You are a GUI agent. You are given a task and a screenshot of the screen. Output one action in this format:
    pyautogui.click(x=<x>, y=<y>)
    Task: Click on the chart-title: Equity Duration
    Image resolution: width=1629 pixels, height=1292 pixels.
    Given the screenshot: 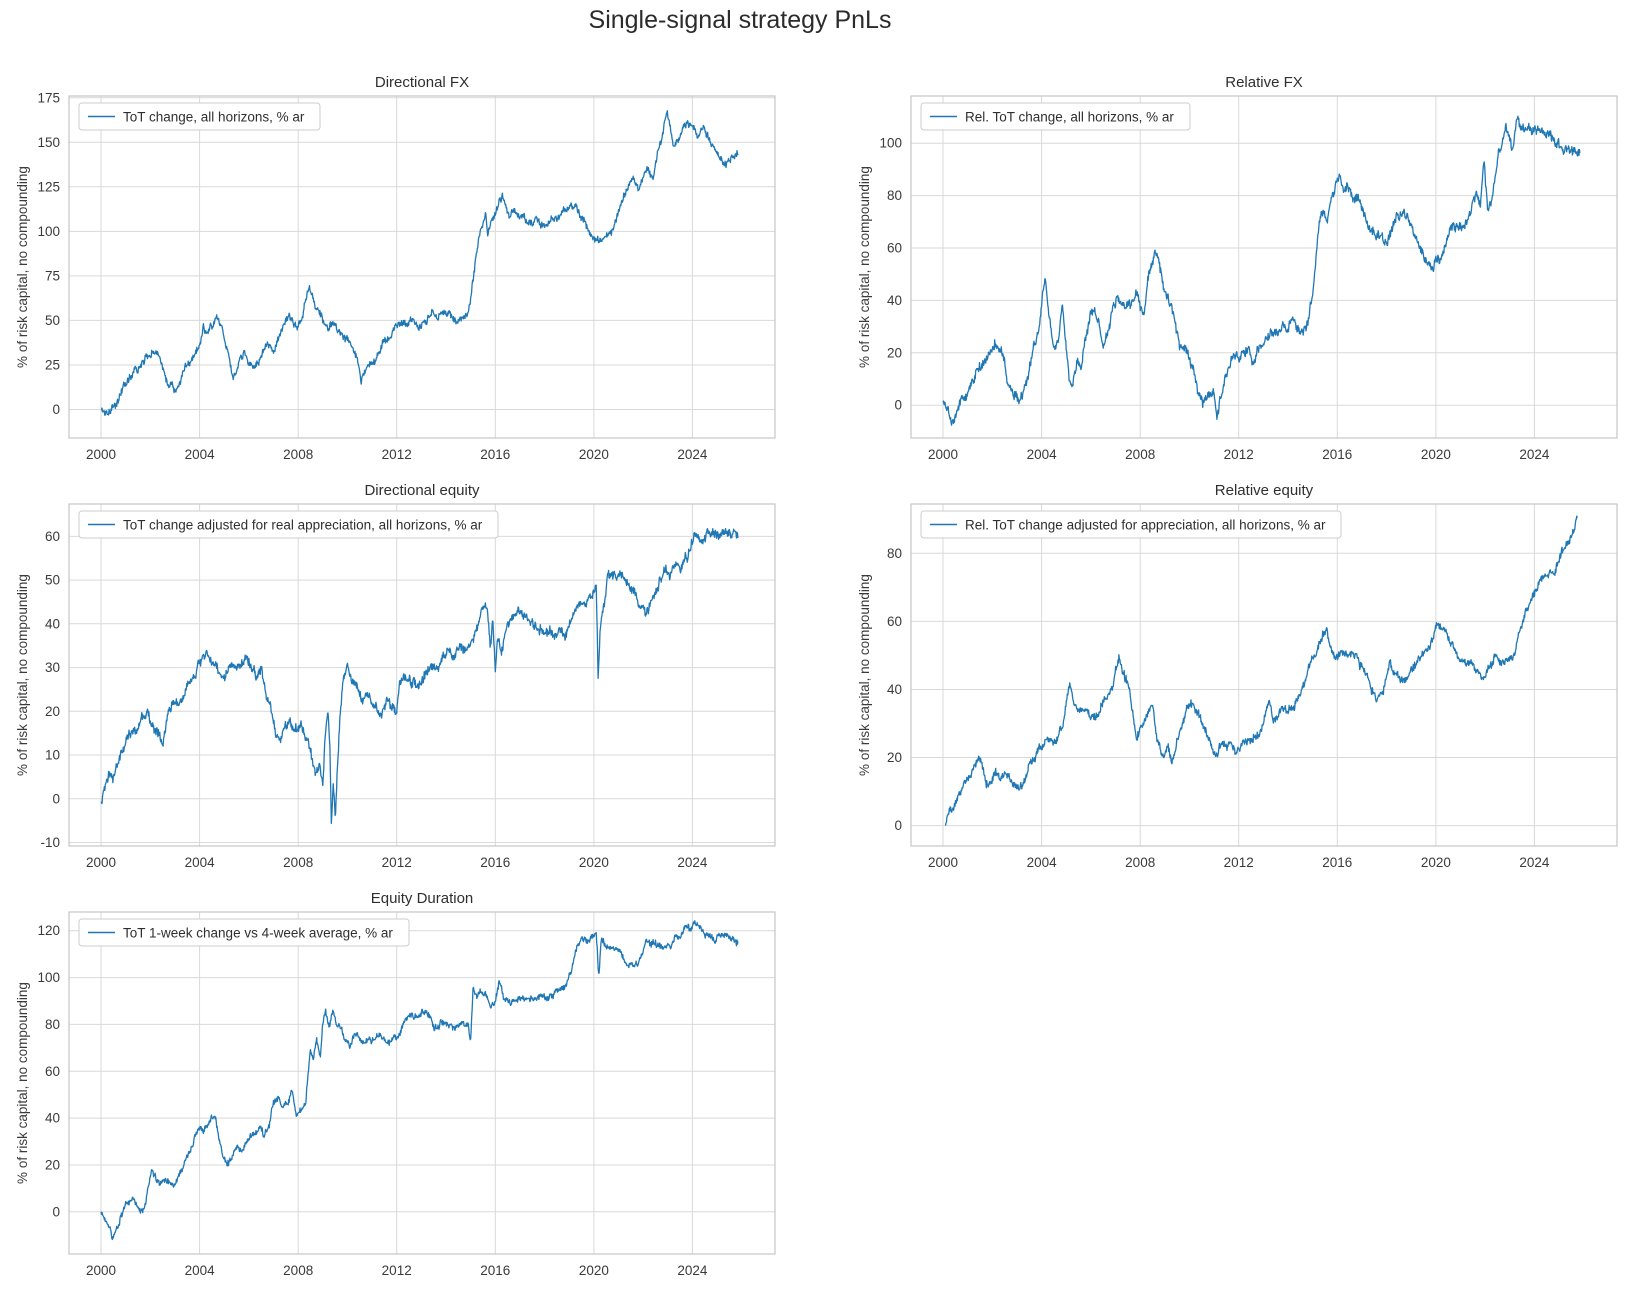 What is the action you would take?
    pyautogui.click(x=422, y=898)
    